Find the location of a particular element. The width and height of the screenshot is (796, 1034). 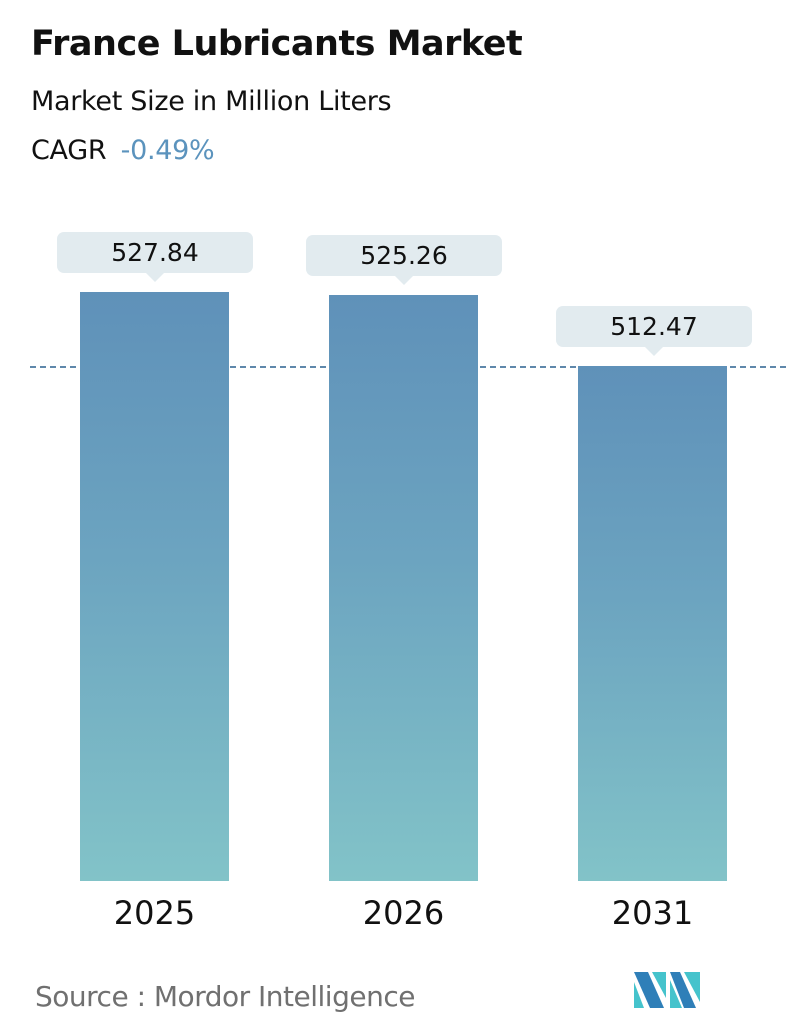

bar-value-label-2031: 512.47 is located at coordinates (654, 331).